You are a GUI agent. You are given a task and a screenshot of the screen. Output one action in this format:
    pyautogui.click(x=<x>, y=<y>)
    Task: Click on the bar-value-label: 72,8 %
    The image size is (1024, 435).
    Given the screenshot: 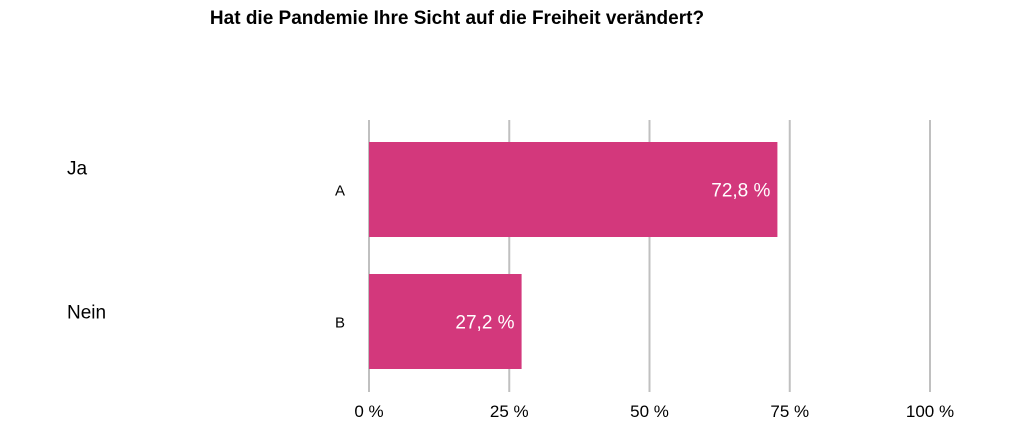 What is the action you would take?
    pyautogui.click(x=740, y=191)
    